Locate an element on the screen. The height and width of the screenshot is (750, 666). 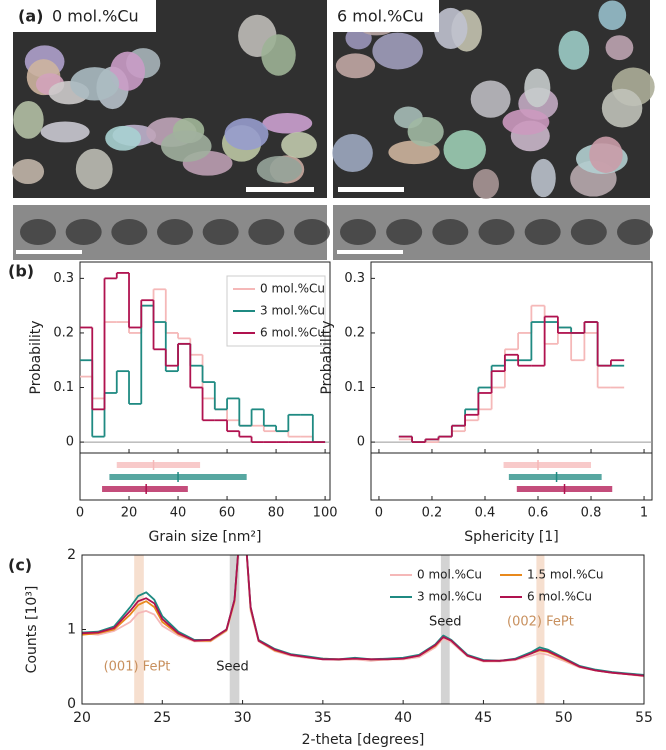
x-tick-label: 35 is located at coordinates (323, 718).